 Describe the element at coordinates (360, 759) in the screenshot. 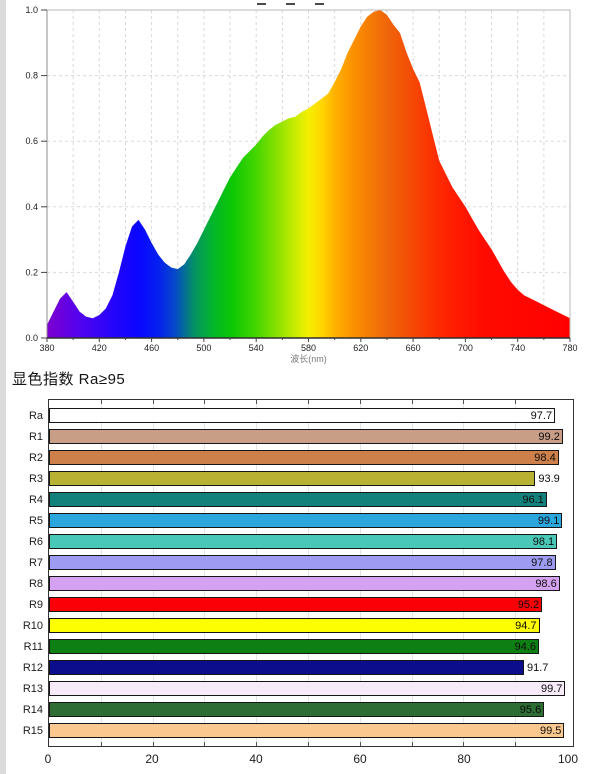

I see `x-axis-label: 60` at that location.